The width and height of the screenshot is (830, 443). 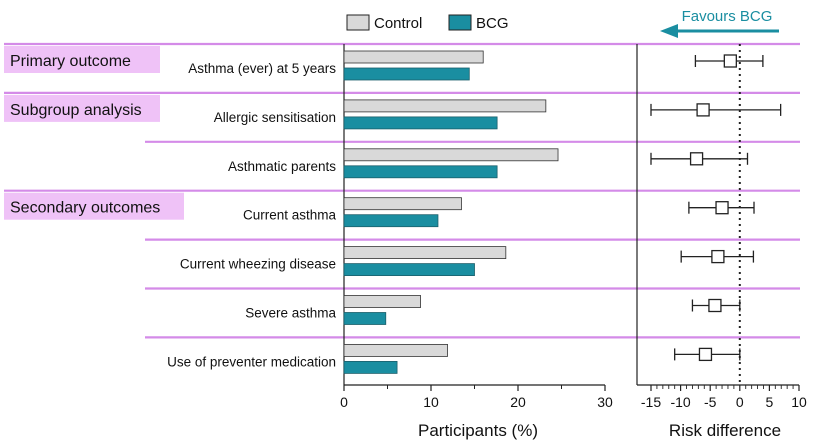 I want to click on legend-control-swatch, so click(x=358, y=22).